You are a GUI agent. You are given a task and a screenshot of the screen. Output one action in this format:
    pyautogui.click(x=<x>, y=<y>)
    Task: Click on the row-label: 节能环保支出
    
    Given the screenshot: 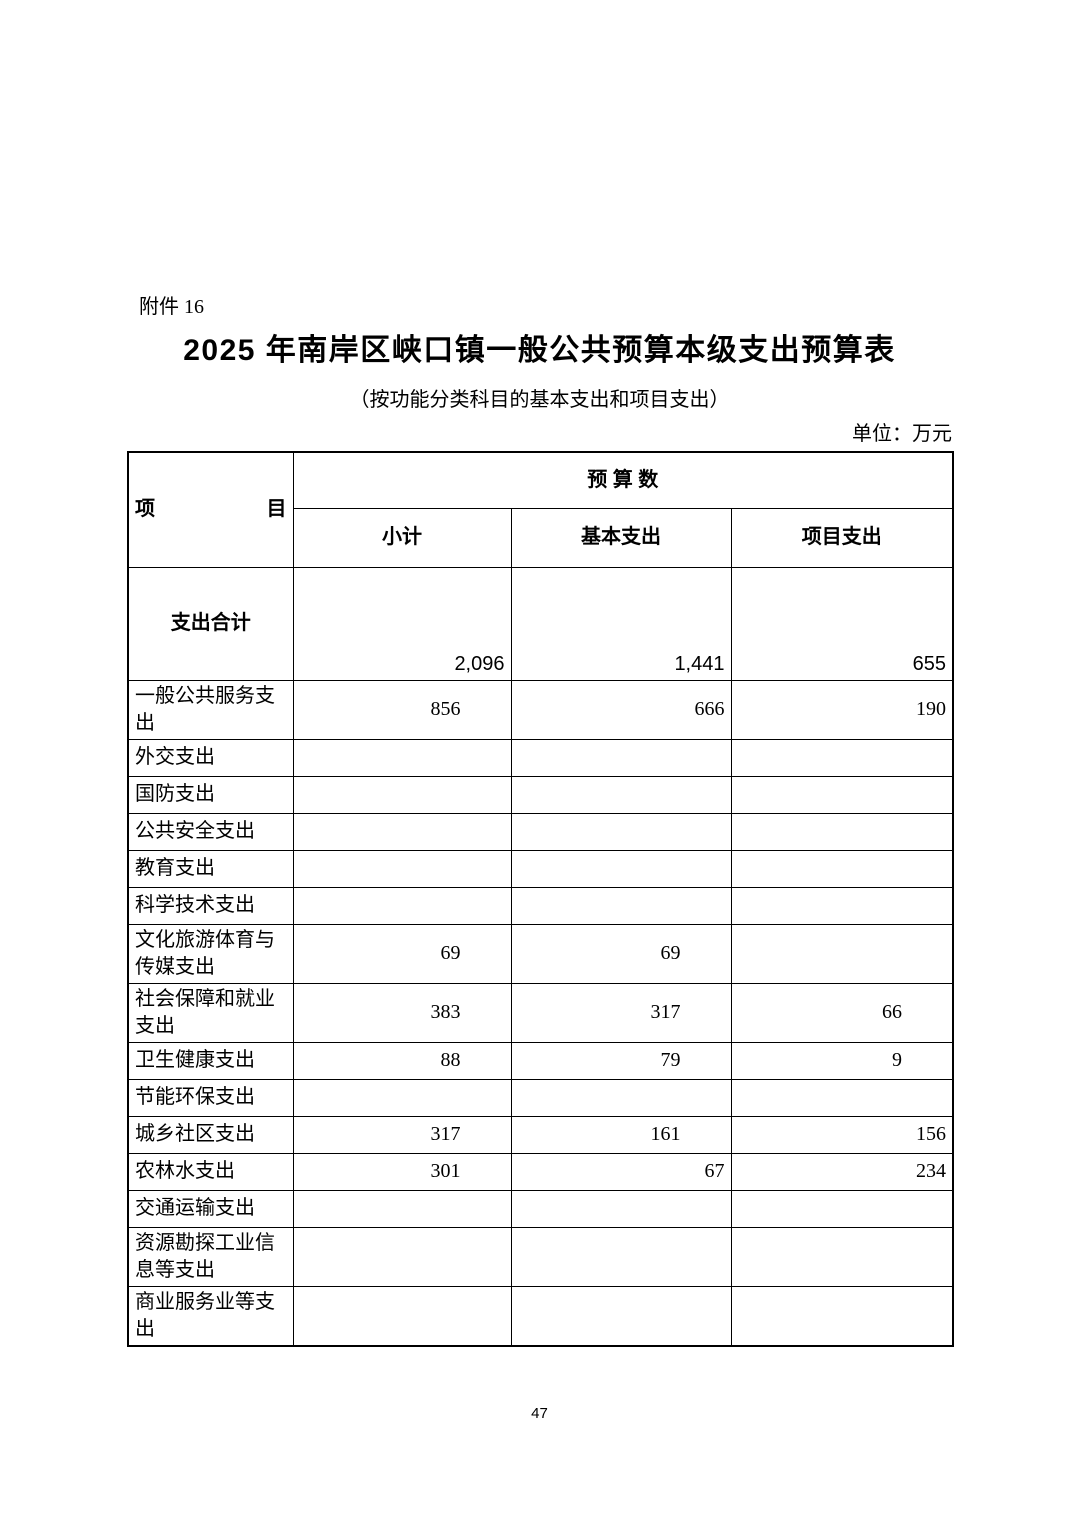 What is the action you would take?
    pyautogui.click(x=210, y=1097)
    